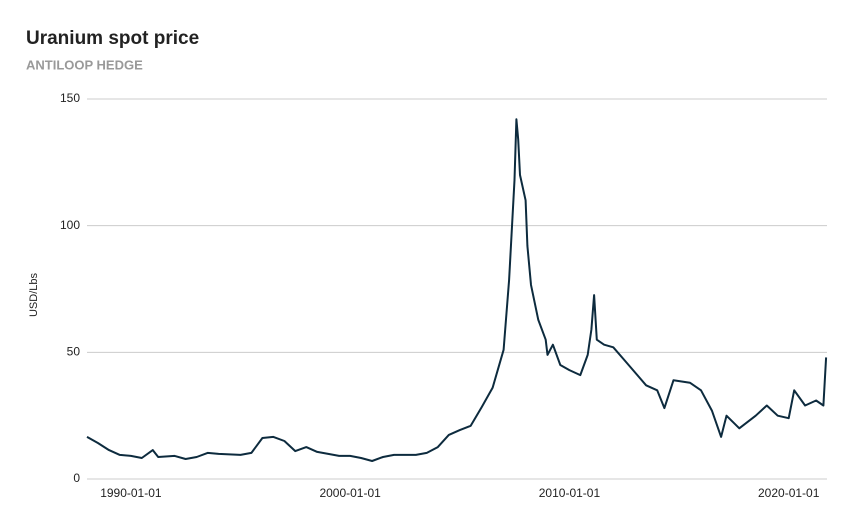 The width and height of the screenshot is (853, 532). I want to click on y-axis-label: USD/Lbs, so click(34, 294).